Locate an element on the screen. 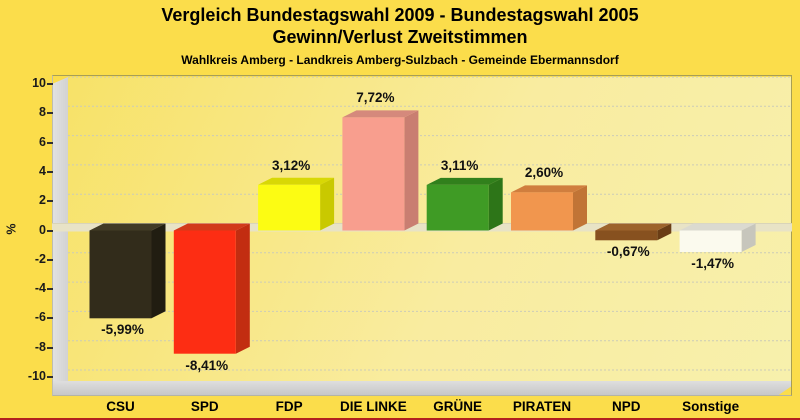 The height and width of the screenshot is (420, 800). x-category-label: SPD is located at coordinates (204, 406).